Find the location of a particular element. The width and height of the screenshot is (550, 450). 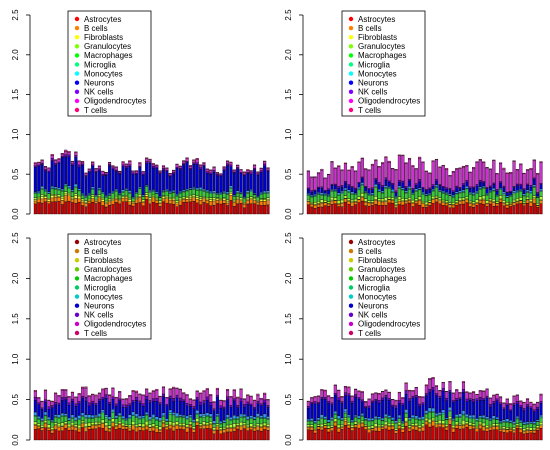

legend-marker is located at coordinates (351, 314).